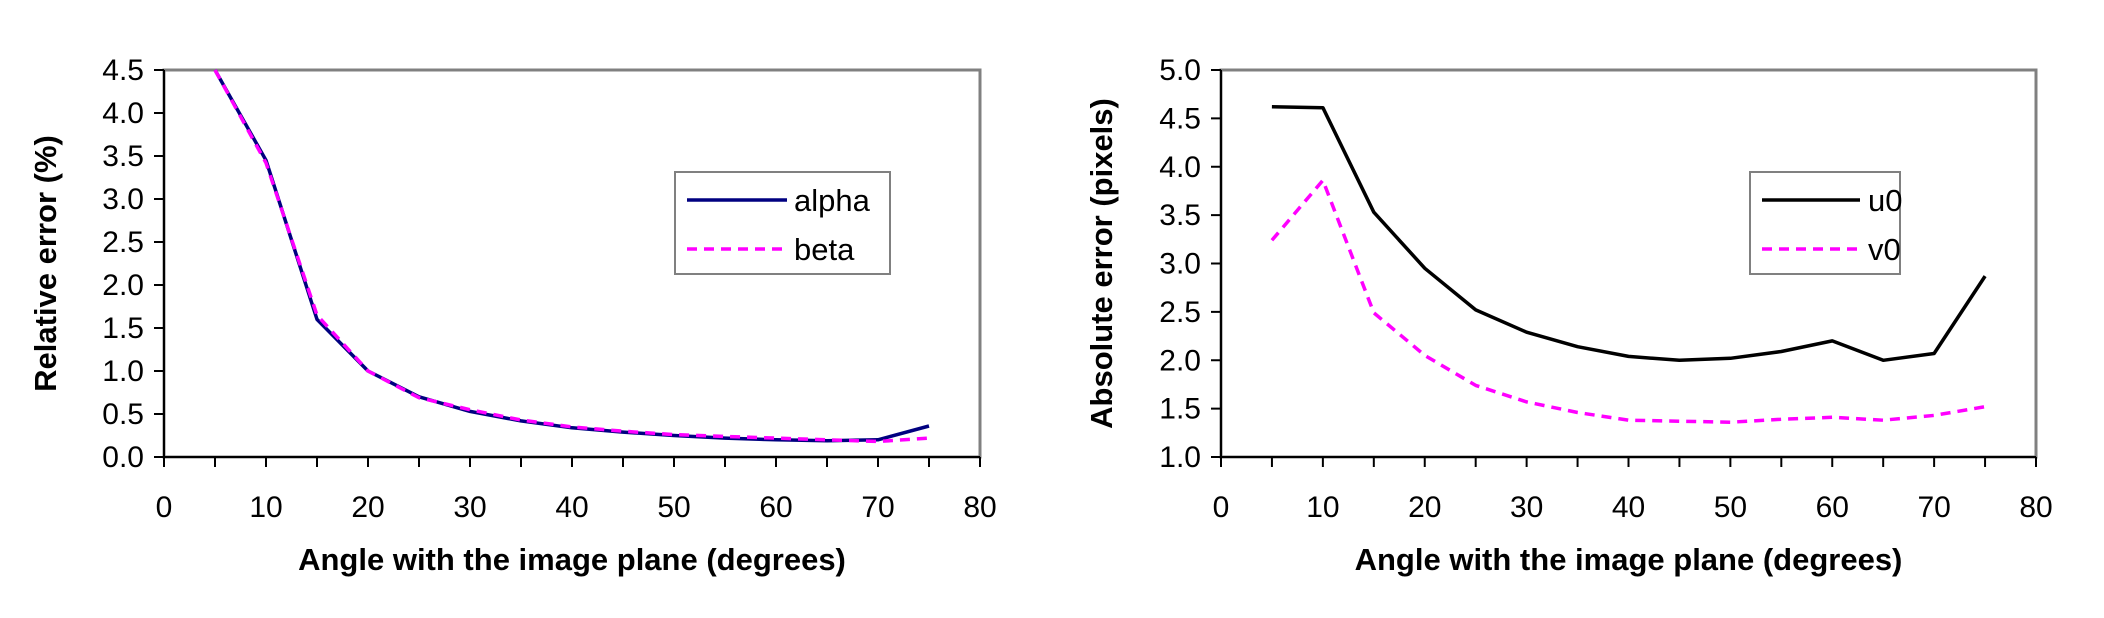  What do you see at coordinates (45, 263) in the screenshot?
I see `y-axis-title: Relative error (%)` at bounding box center [45, 263].